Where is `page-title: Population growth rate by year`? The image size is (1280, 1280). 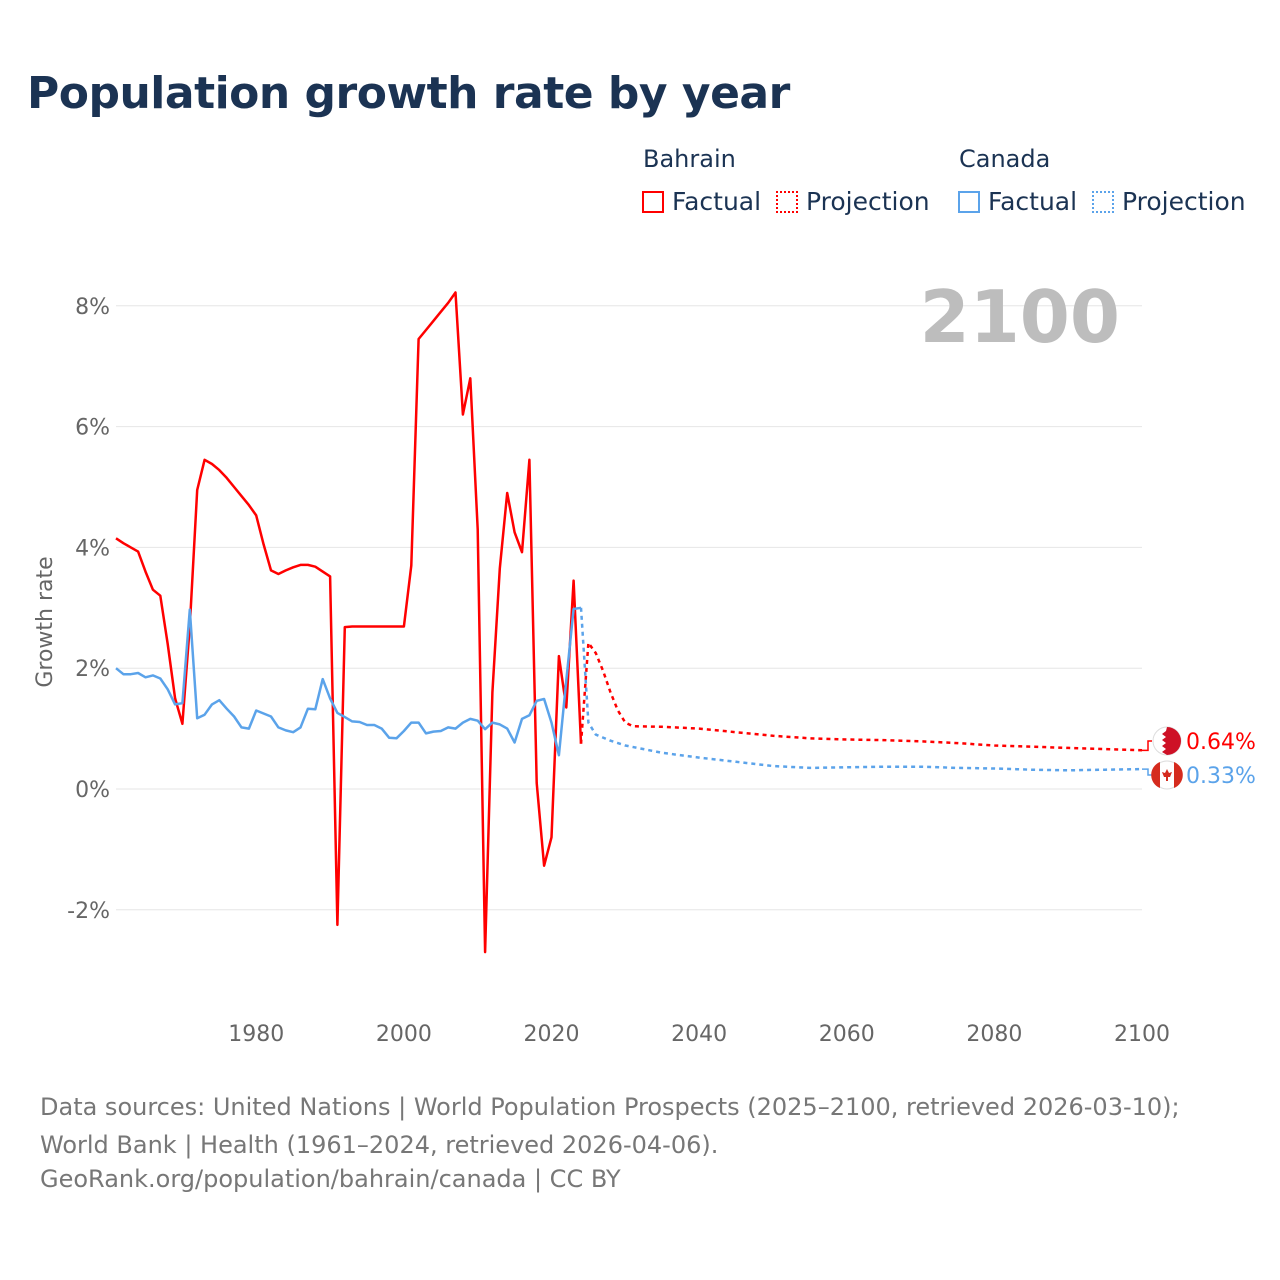
page-title: Population growth rate by year is located at coordinates (408, 93).